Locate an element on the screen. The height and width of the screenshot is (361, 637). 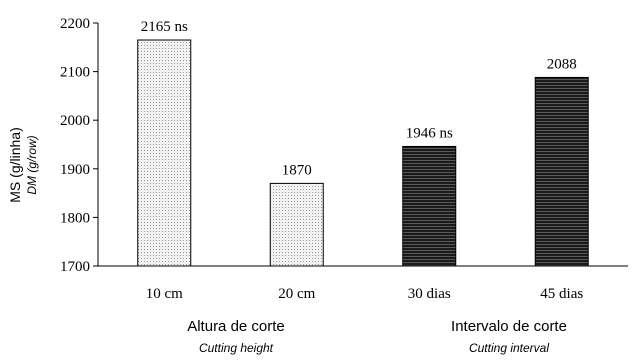
y-tick-label: 2000 is located at coordinates (75, 121).